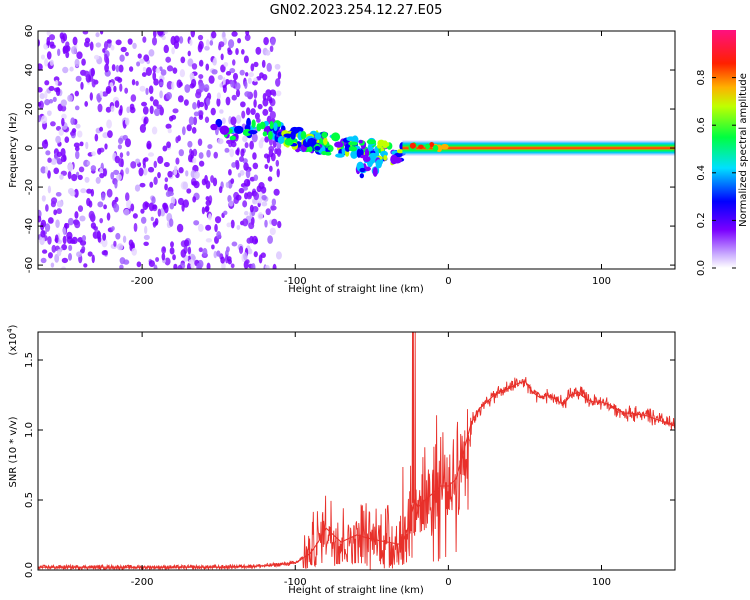 This screenshot has height=600, width=750. What do you see at coordinates (29, 500) in the screenshot?
I see `y-tick-label: 0.5` at bounding box center [29, 500].